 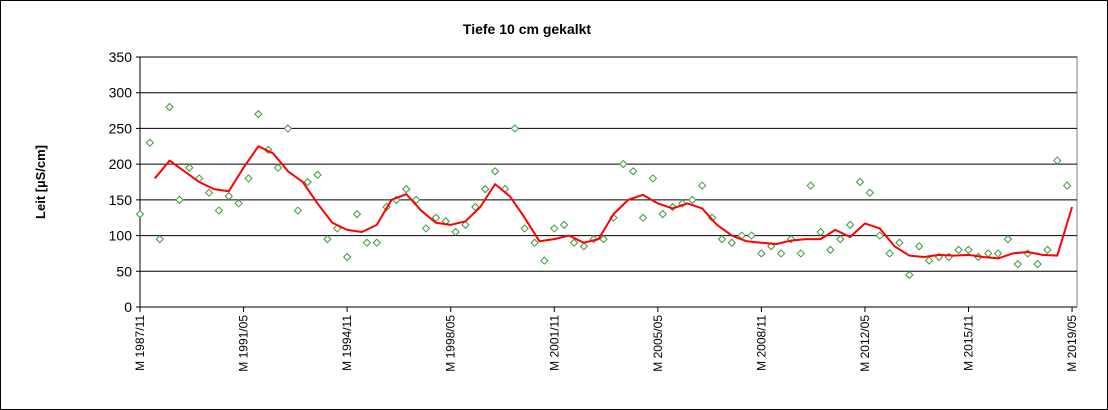 I want to click on y-tick-label: 300, so click(x=121, y=93).